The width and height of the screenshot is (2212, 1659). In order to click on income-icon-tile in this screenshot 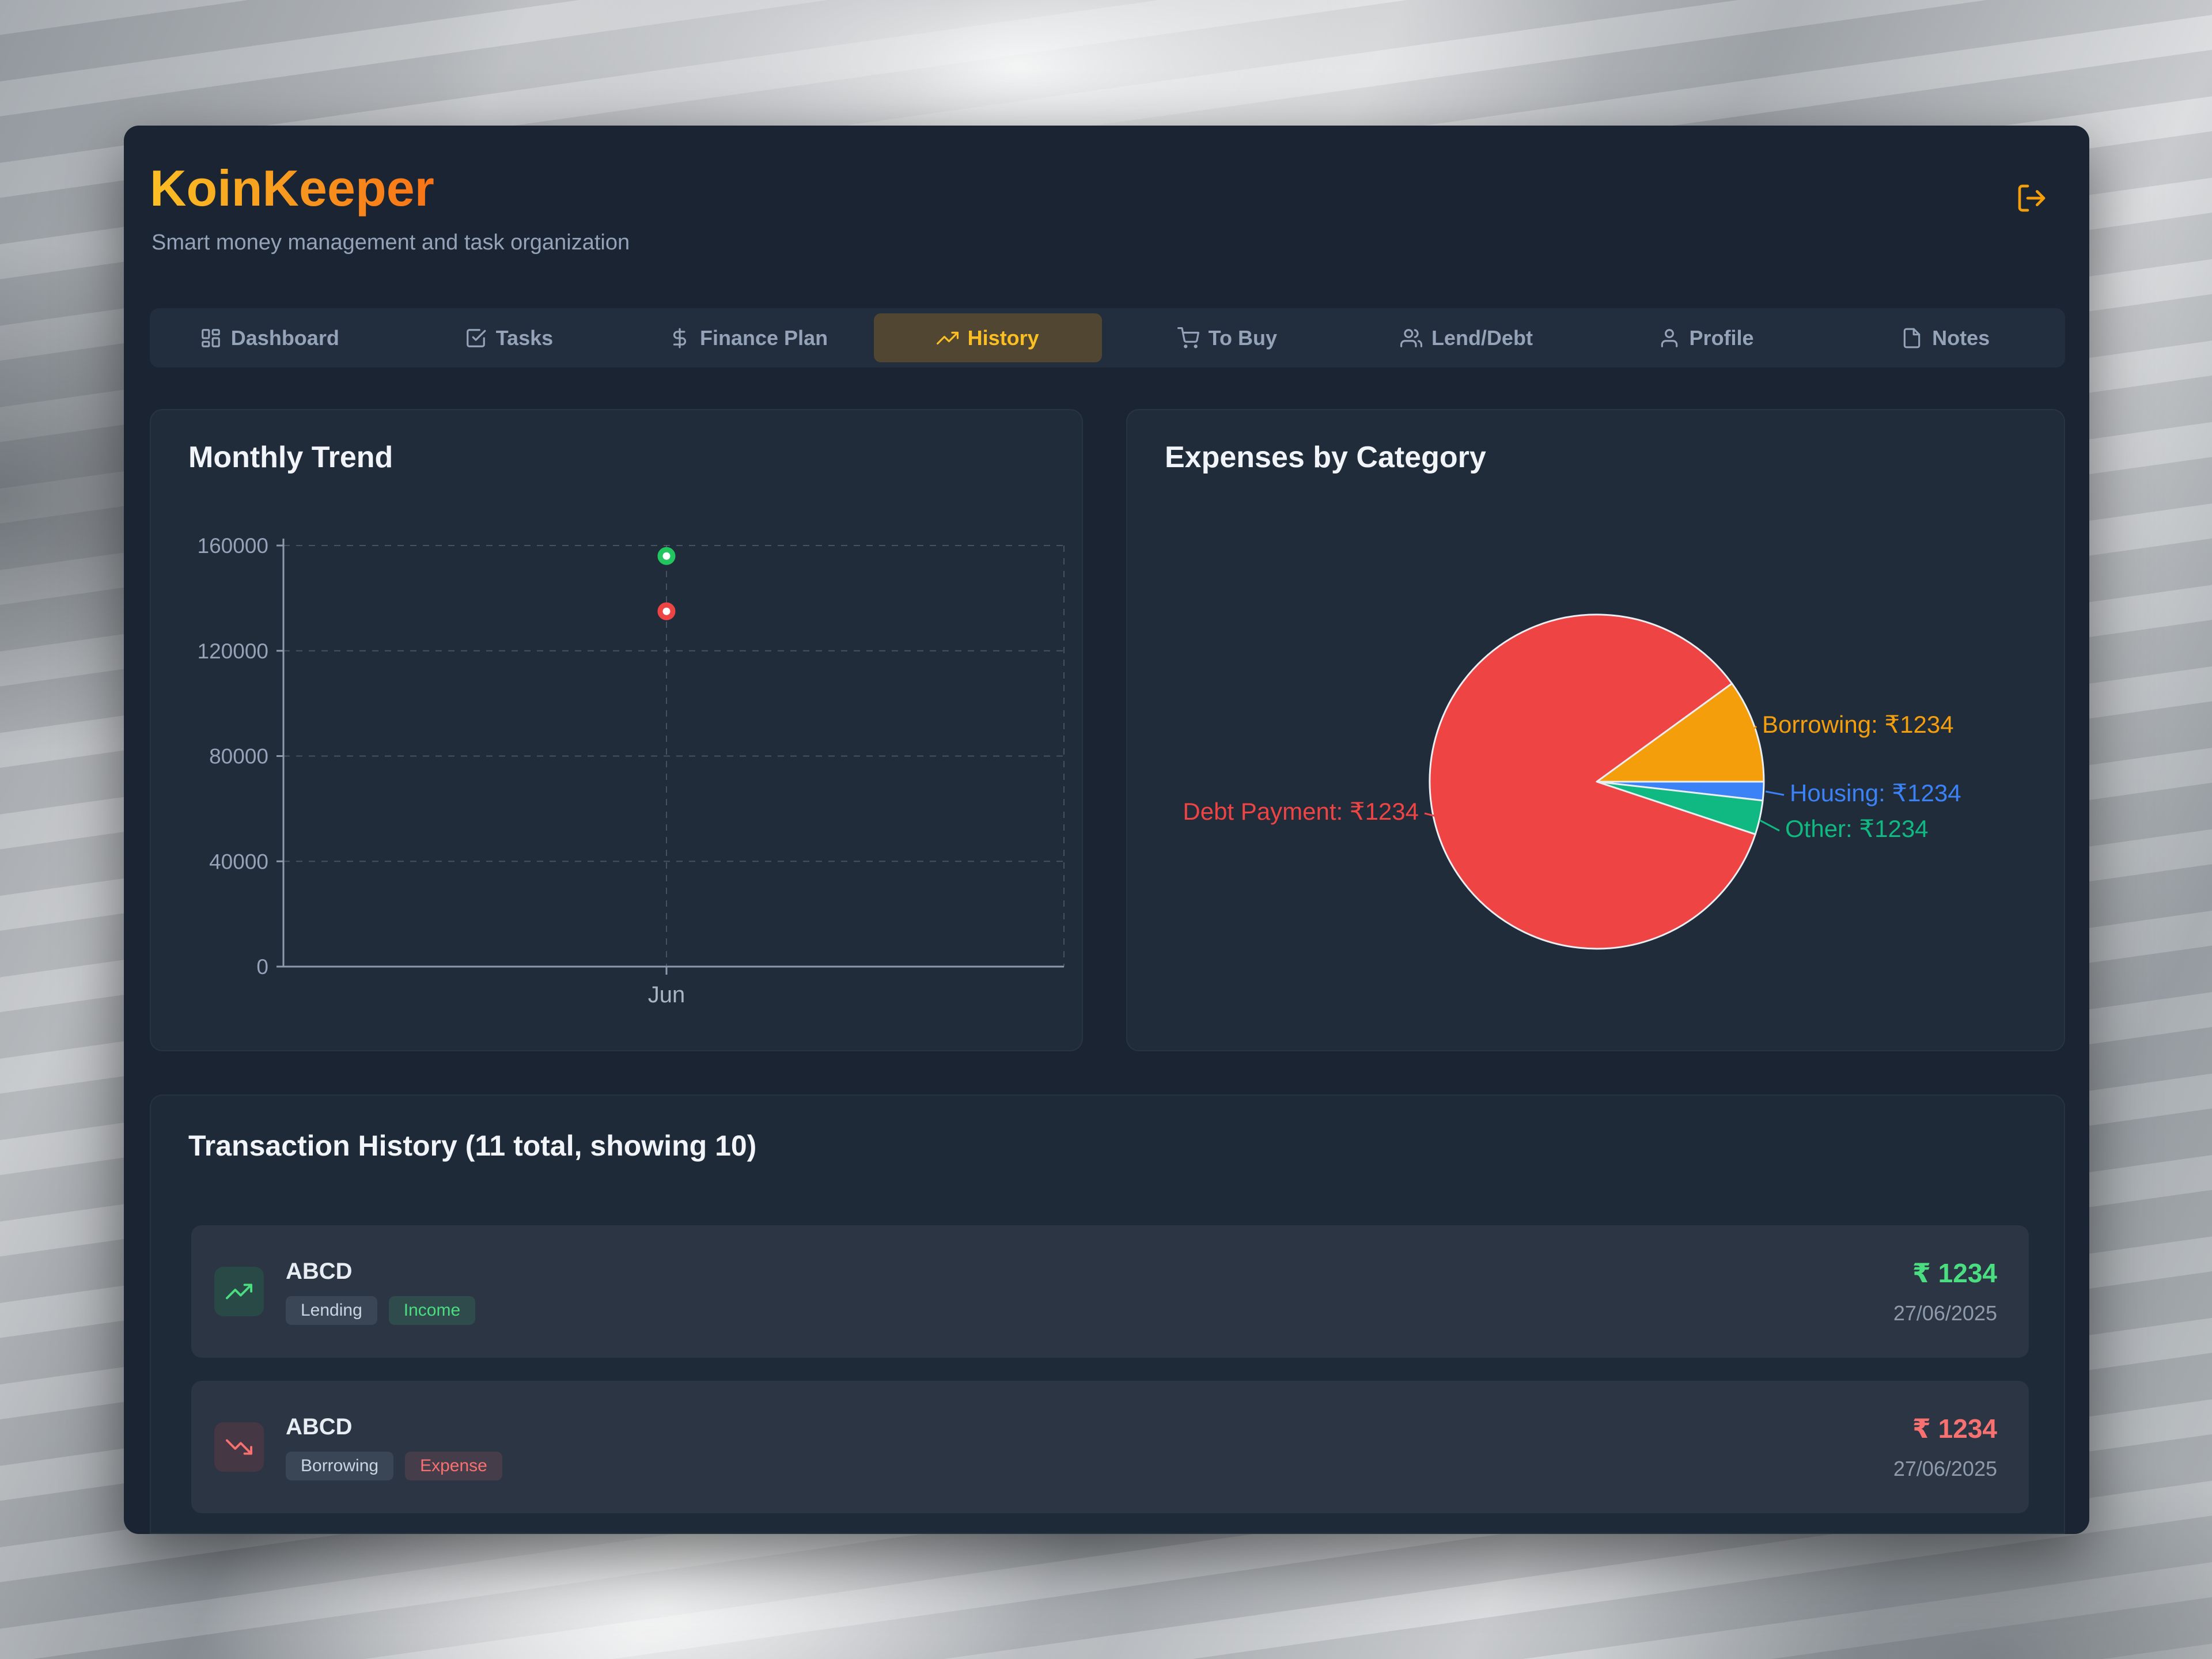, I will do `click(239, 1291)`.